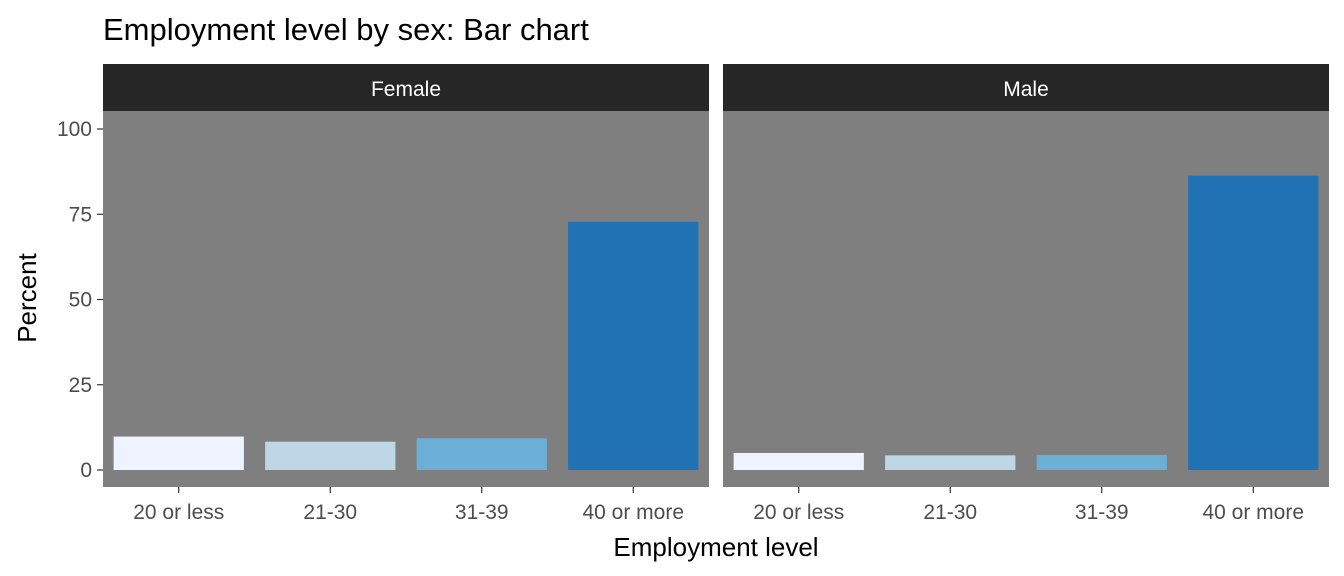 The height and width of the screenshot is (576, 1344). I want to click on facet-strip-label: Female, so click(406, 89).